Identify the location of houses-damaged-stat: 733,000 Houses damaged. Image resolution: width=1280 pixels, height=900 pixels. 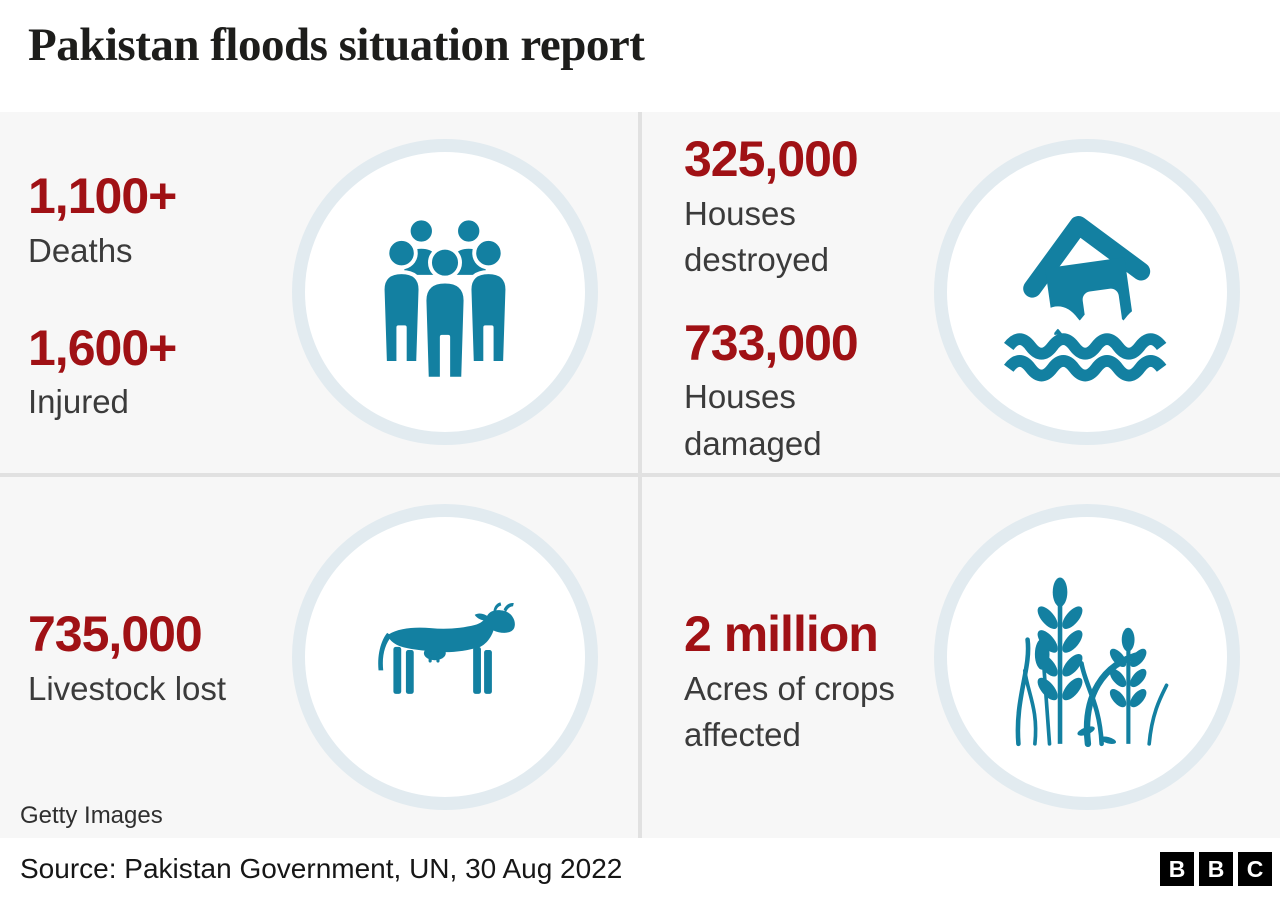
(799, 392).